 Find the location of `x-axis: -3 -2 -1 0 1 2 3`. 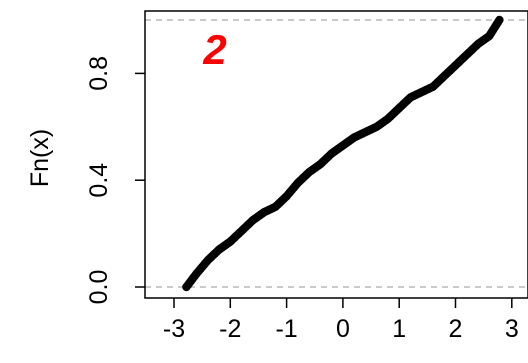

x-axis: -3 -2 -1 0 1 2 3 is located at coordinates (341, 320).